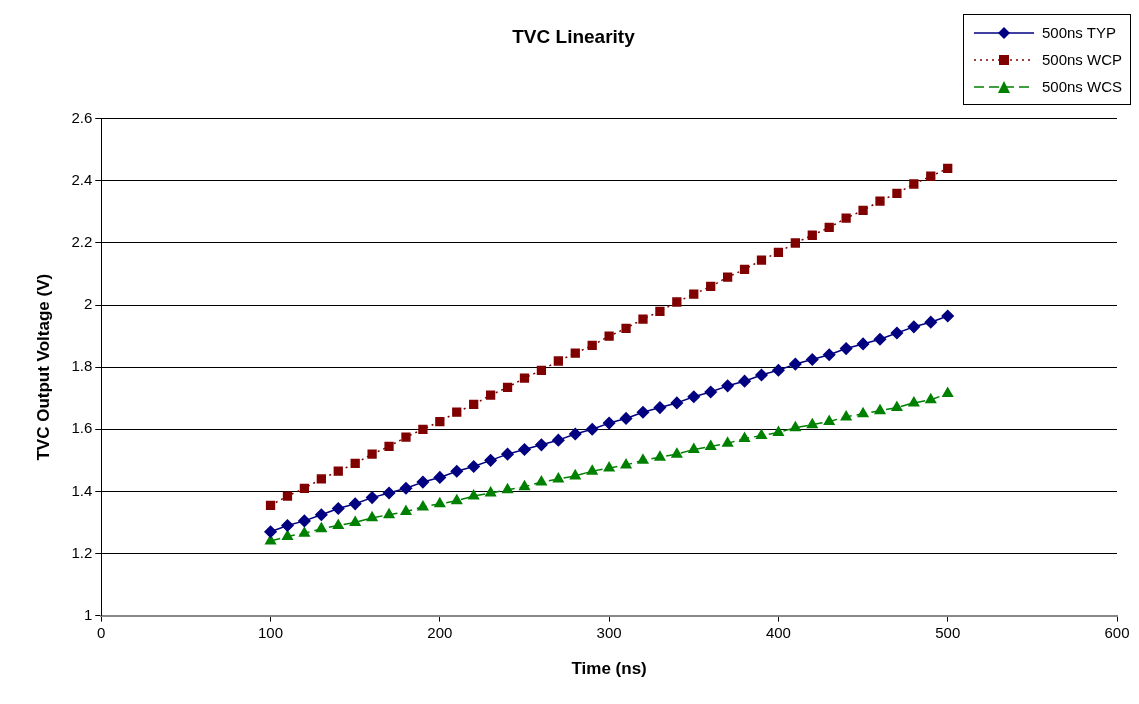  I want to click on y-tick-label: 1.6, so click(82, 428).